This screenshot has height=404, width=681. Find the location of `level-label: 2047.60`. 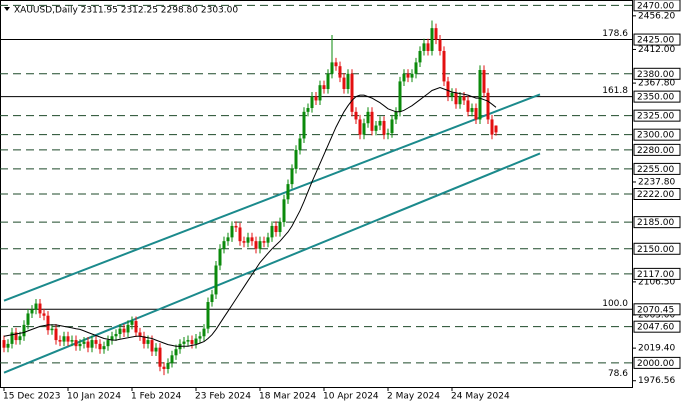

level-label: 2047.60 is located at coordinates (655, 328).